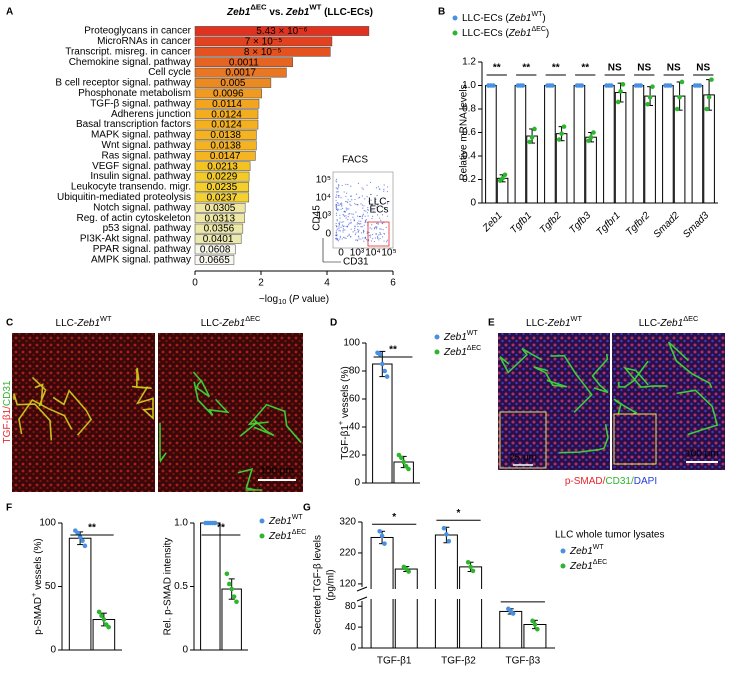 This screenshot has height=680, width=730. Describe the element at coordinates (314, 299) in the screenshot. I see `text-part: value)` at that location.